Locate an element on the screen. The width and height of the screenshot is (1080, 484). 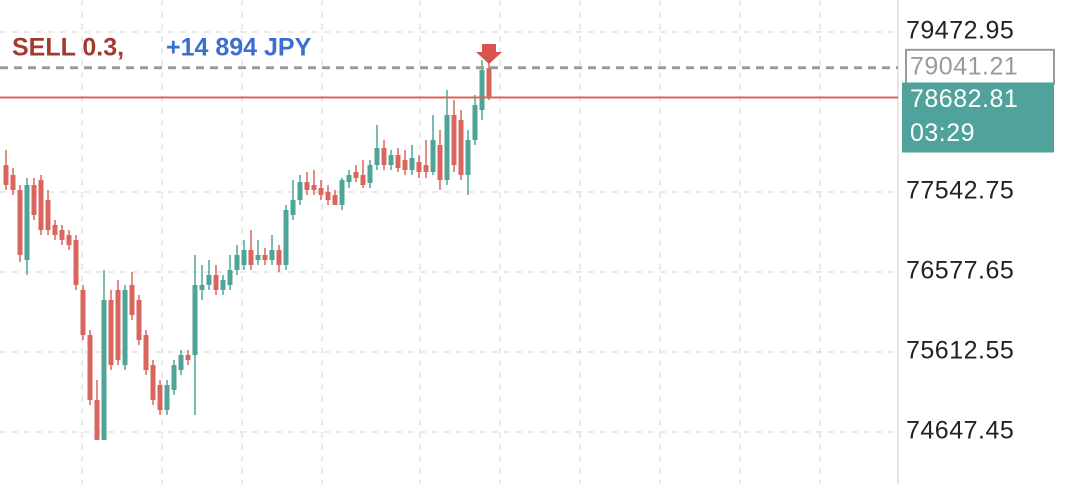
current-price-label: 78682.81 is located at coordinates (964, 99).